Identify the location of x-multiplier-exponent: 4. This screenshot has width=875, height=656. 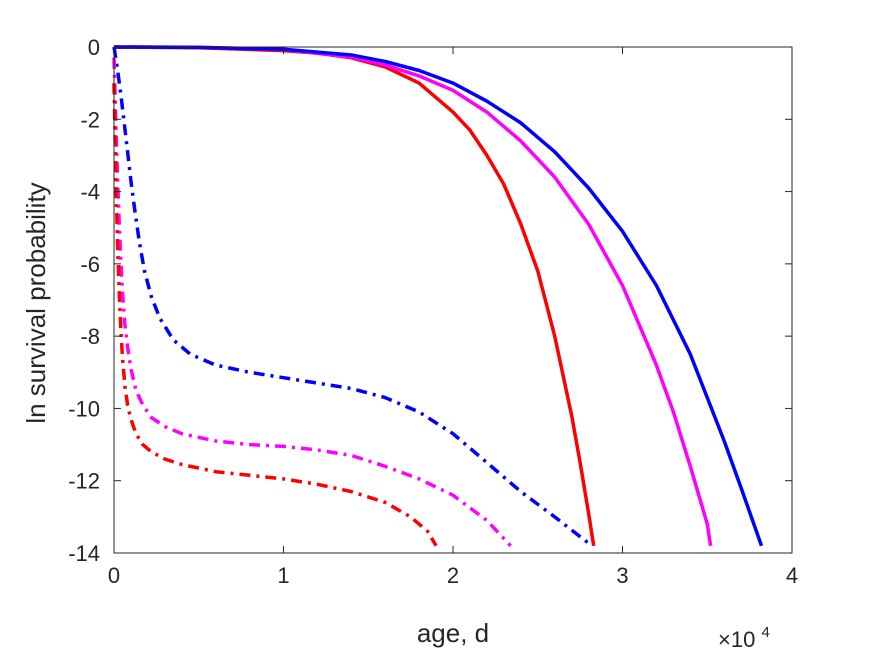
(765, 632).